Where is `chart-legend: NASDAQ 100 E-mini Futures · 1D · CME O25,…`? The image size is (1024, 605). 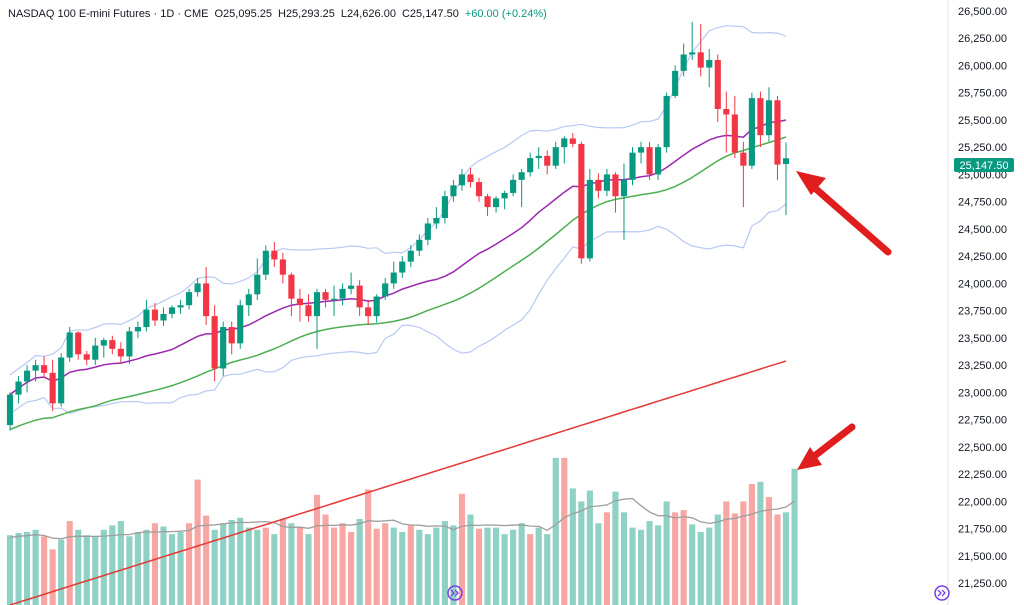 chart-legend: NASDAQ 100 E-mini Futures · 1D · CME O25,… is located at coordinates (280, 14).